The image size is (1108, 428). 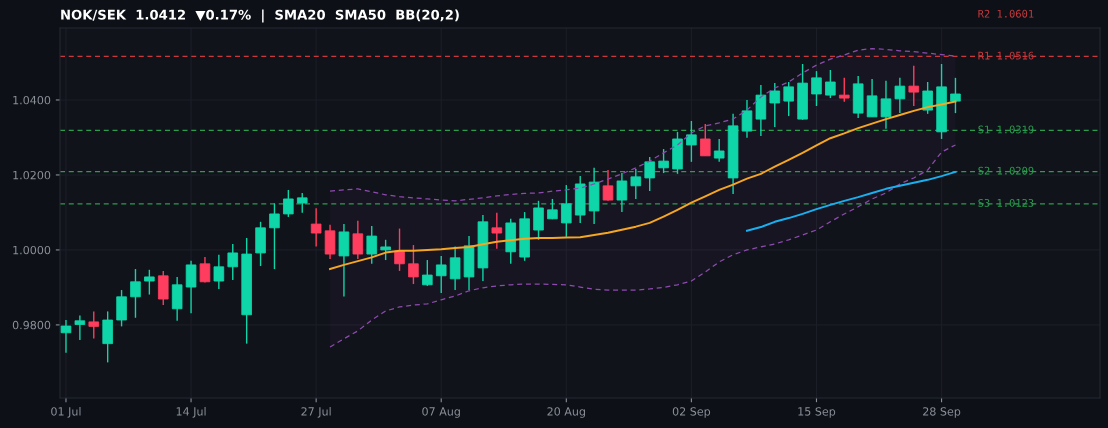 I want to click on ref-line-label: S3 1.0123, so click(x=1006, y=202).